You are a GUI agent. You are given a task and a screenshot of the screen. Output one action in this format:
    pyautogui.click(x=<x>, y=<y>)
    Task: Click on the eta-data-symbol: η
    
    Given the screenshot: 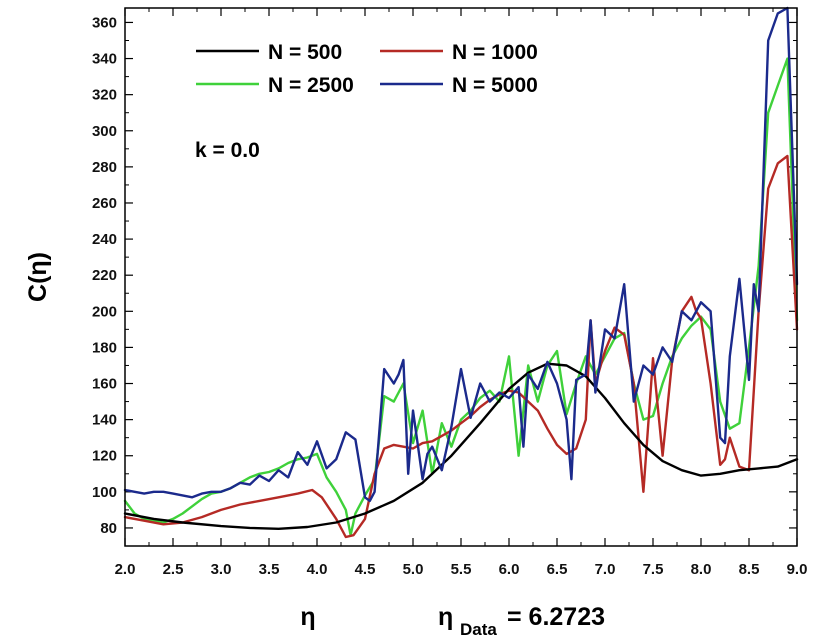 What is the action you would take?
    pyautogui.click(x=445, y=617)
    